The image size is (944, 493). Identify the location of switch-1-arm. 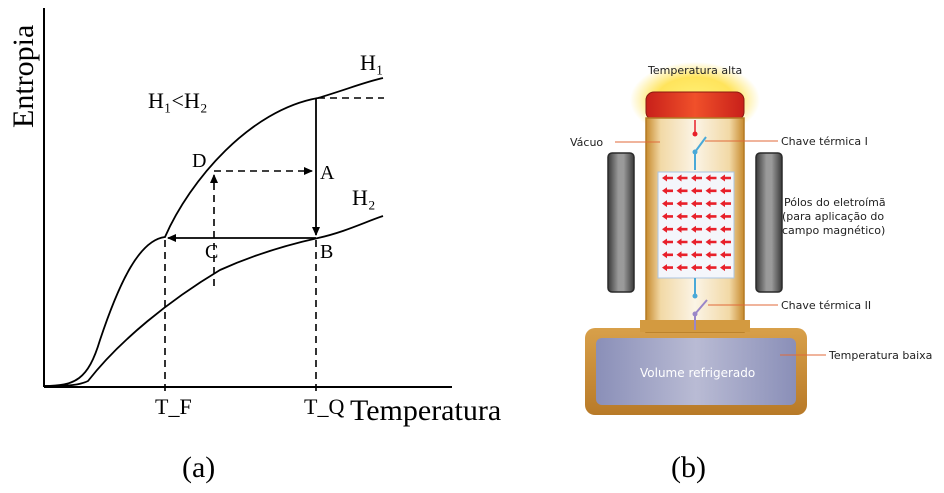
(700, 144).